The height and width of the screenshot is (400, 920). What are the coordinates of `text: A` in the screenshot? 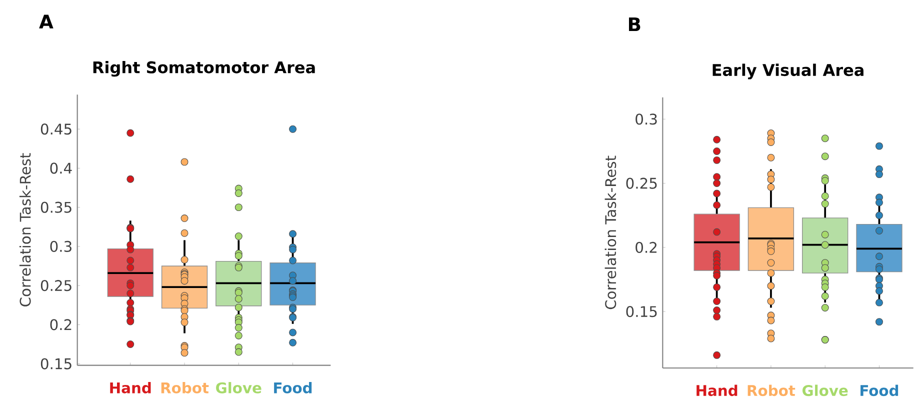 It's located at (46, 21).